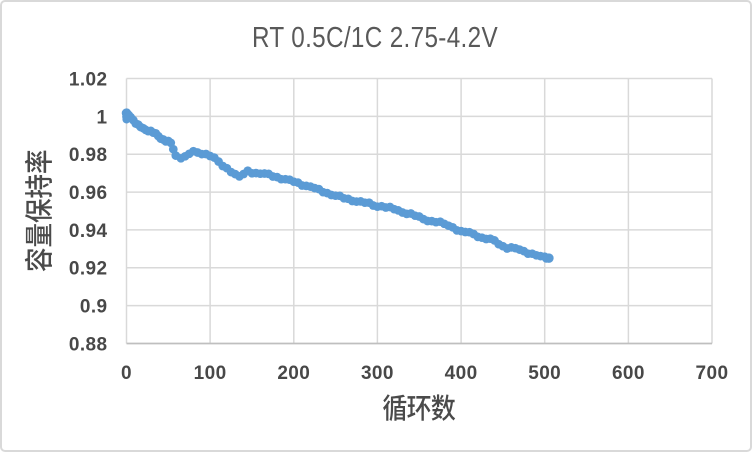 Image resolution: width=752 pixels, height=452 pixels. I want to click on svg-text: 0, so click(126, 373).